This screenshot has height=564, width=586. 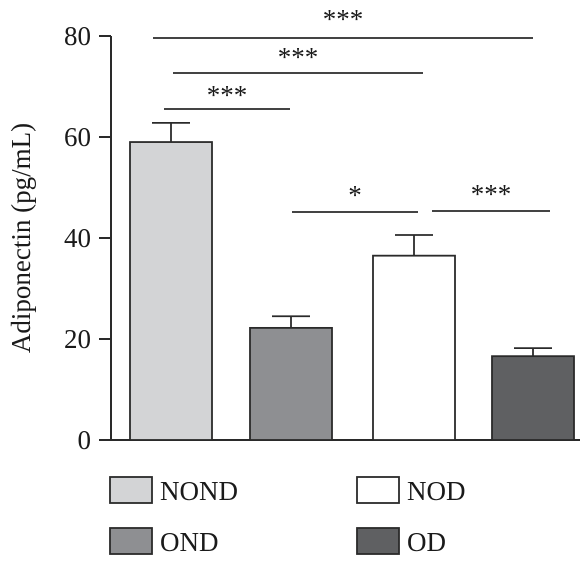 I want to click on bar-ond, so click(x=291, y=383).